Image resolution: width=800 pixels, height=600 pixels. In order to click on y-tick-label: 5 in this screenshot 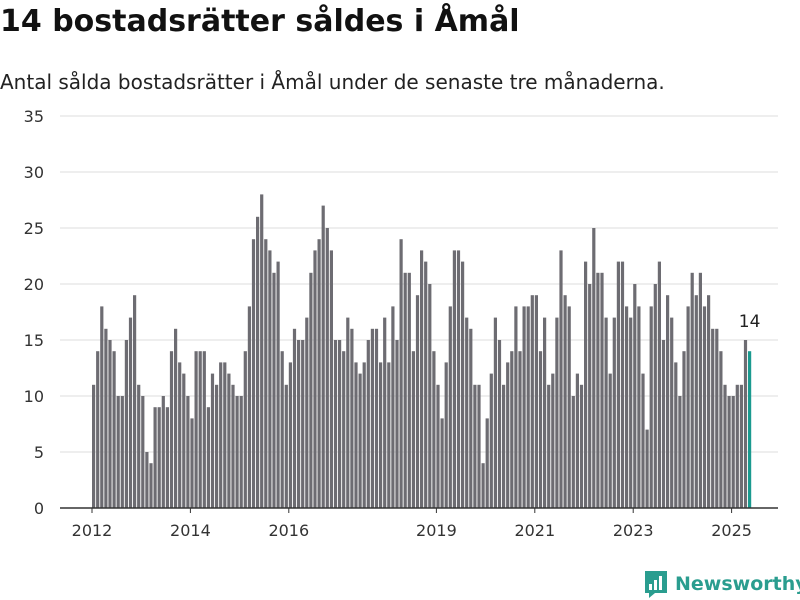, I will do `click(39, 452)`.